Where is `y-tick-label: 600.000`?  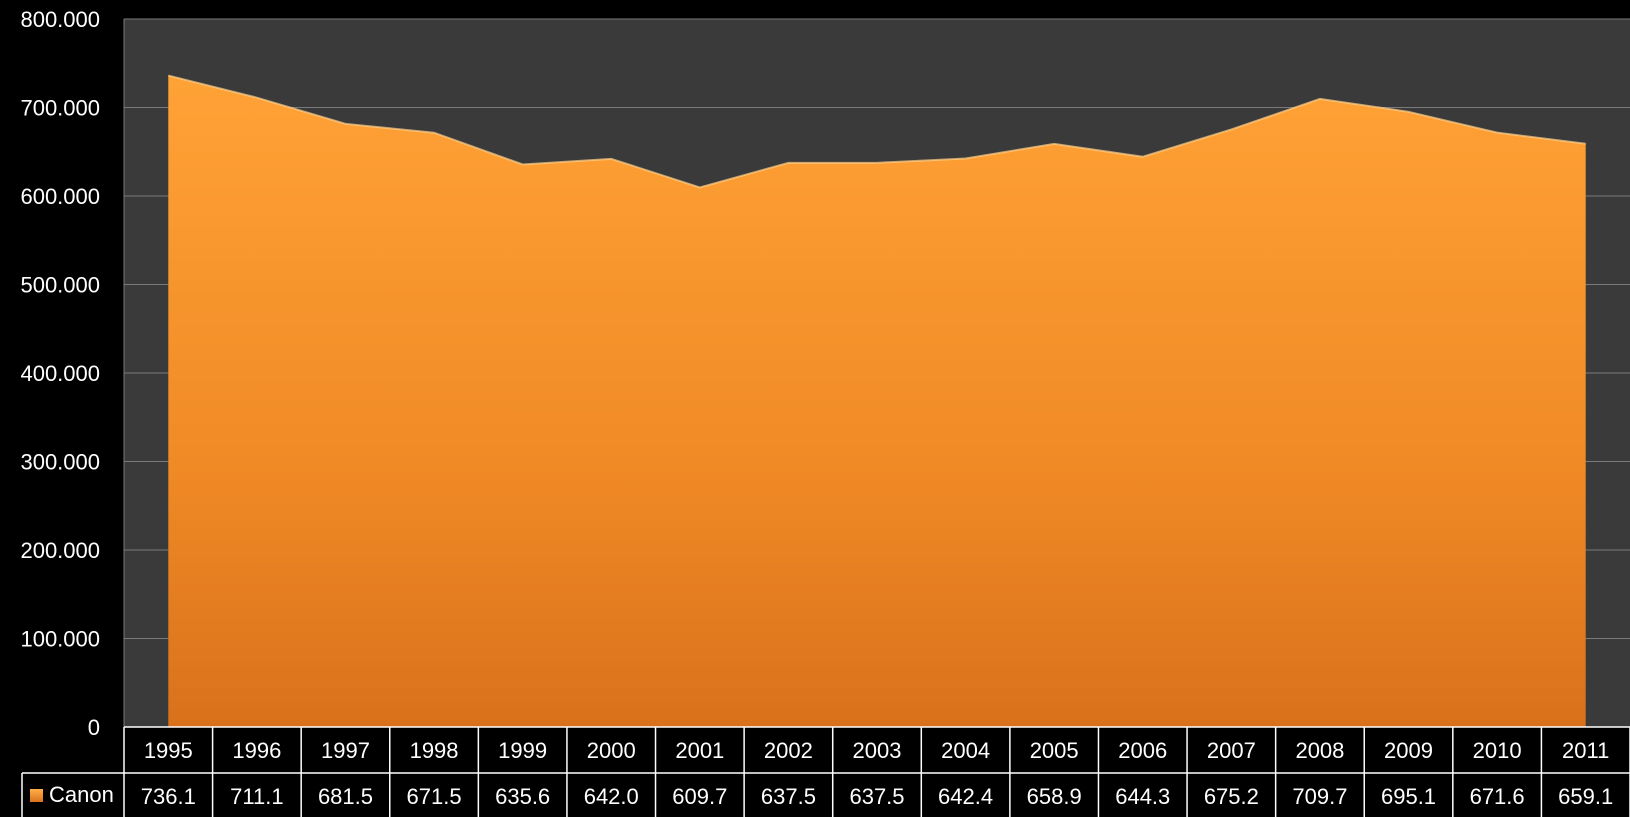 y-tick-label: 600.000 is located at coordinates (60, 196).